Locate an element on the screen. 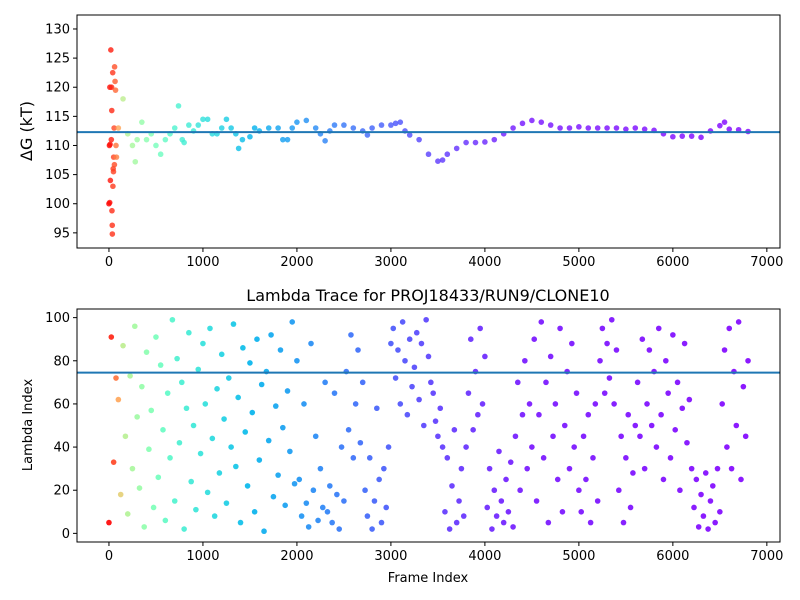 The height and width of the screenshot is (600, 800). lambda-y-label: Lambda Index is located at coordinates (28, 425).